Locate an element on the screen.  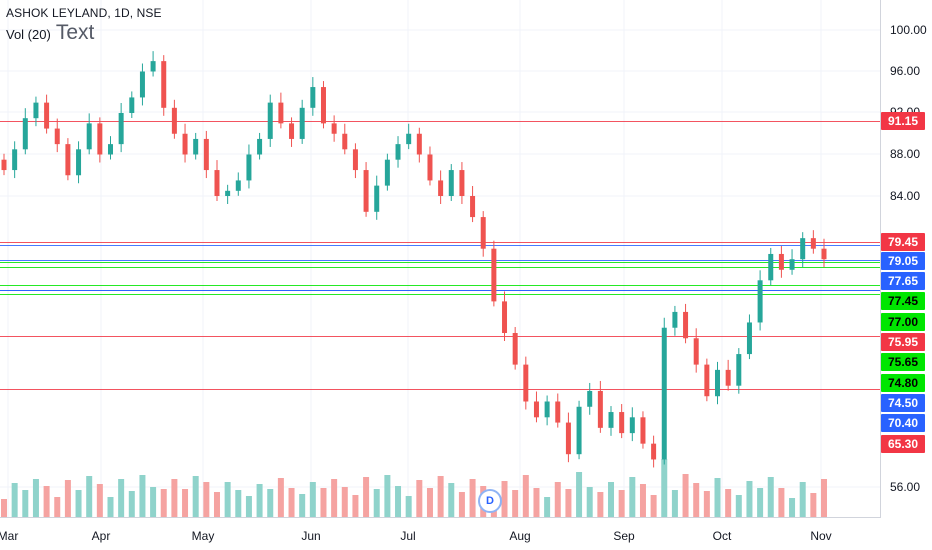
price-level-tag: 91.15 is located at coordinates (903, 121).